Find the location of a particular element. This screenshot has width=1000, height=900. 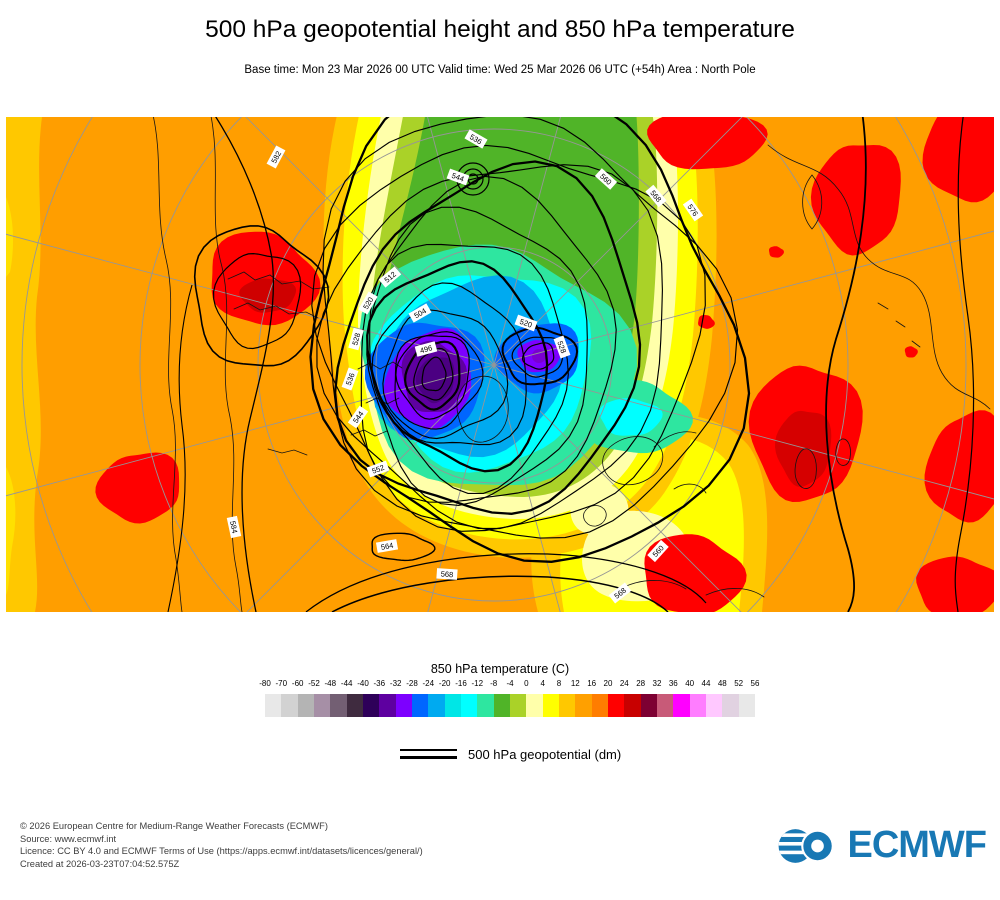

contour-label: 544 is located at coordinates (458, 177).